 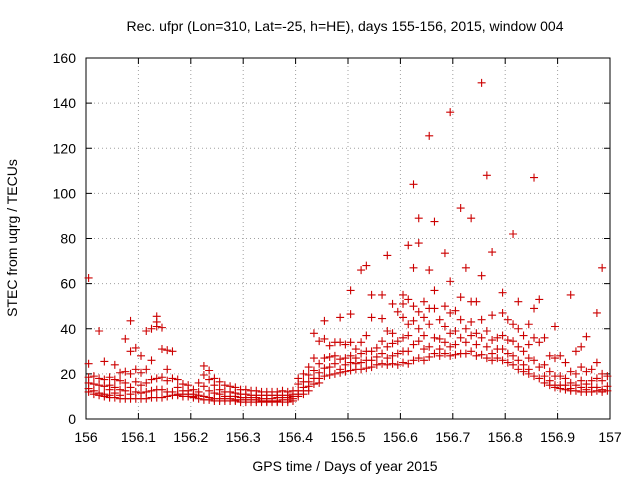 What do you see at coordinates (65, 58) in the screenshot?
I see `y-tick-label: 160` at bounding box center [65, 58].